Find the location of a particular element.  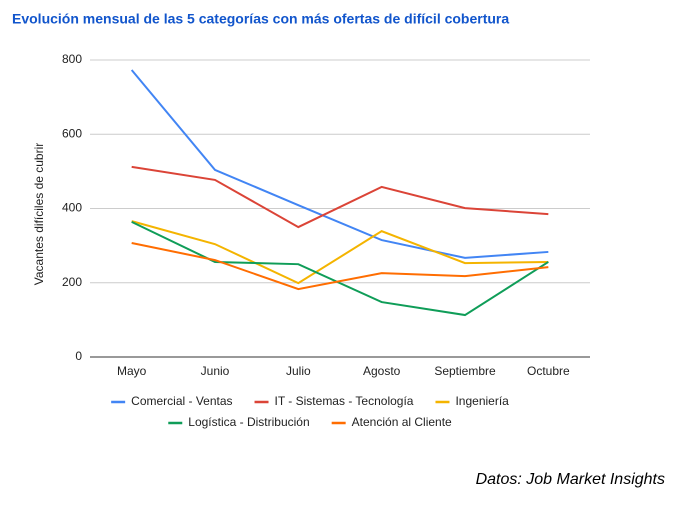

x-tick-label: Septiembre is located at coordinates (465, 371).